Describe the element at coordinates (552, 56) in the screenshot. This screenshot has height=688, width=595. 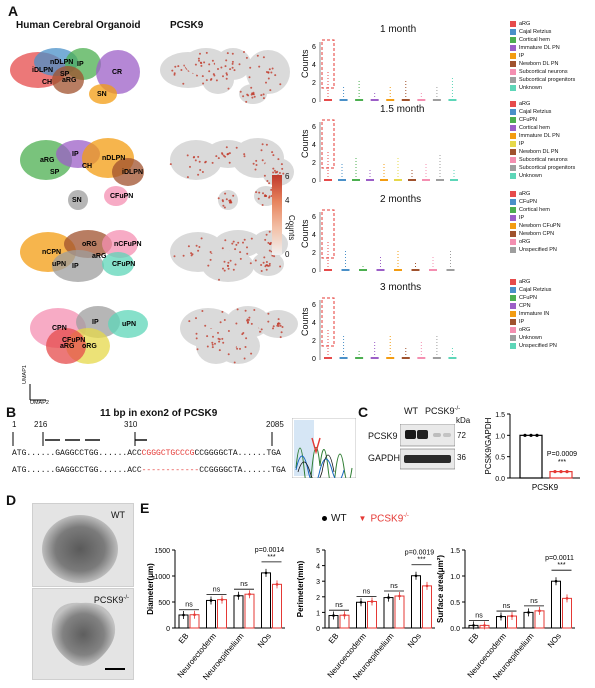
I see `legend-entry: IP` at that location.